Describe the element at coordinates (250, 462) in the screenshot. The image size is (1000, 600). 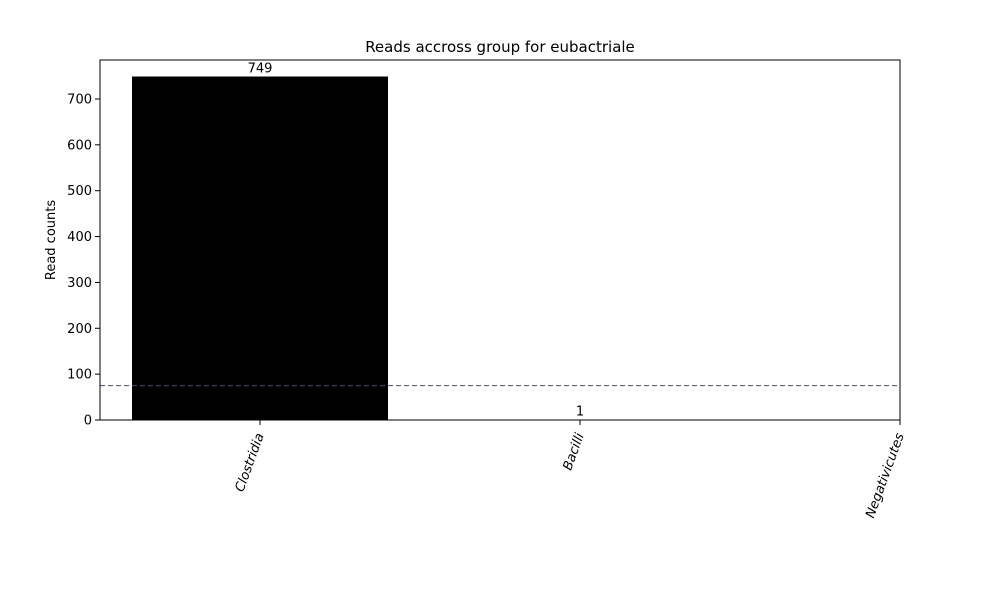
I see `x-tick-label-clostridia: Clostridia` at that location.